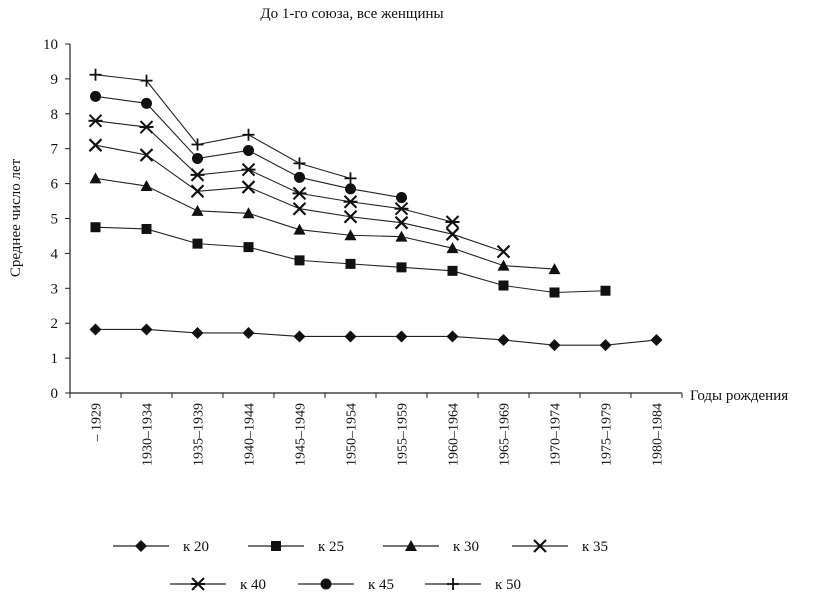  What do you see at coordinates (55, 220) in the screenshot?
I see `y-tick-label: 5` at bounding box center [55, 220].